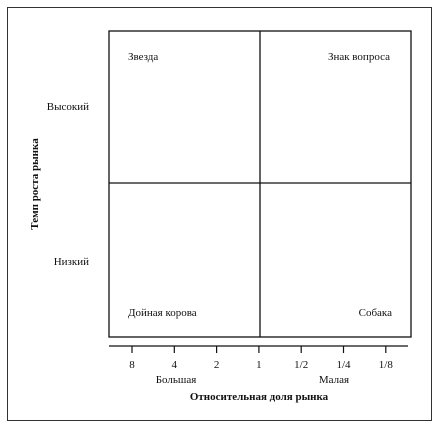 The width and height of the screenshot is (441, 430). What do you see at coordinates (261, 358) in the screenshot?
I see `x-axis-ticks: 8 4 2 1 1/2 1/4 1/8` at bounding box center [261, 358].